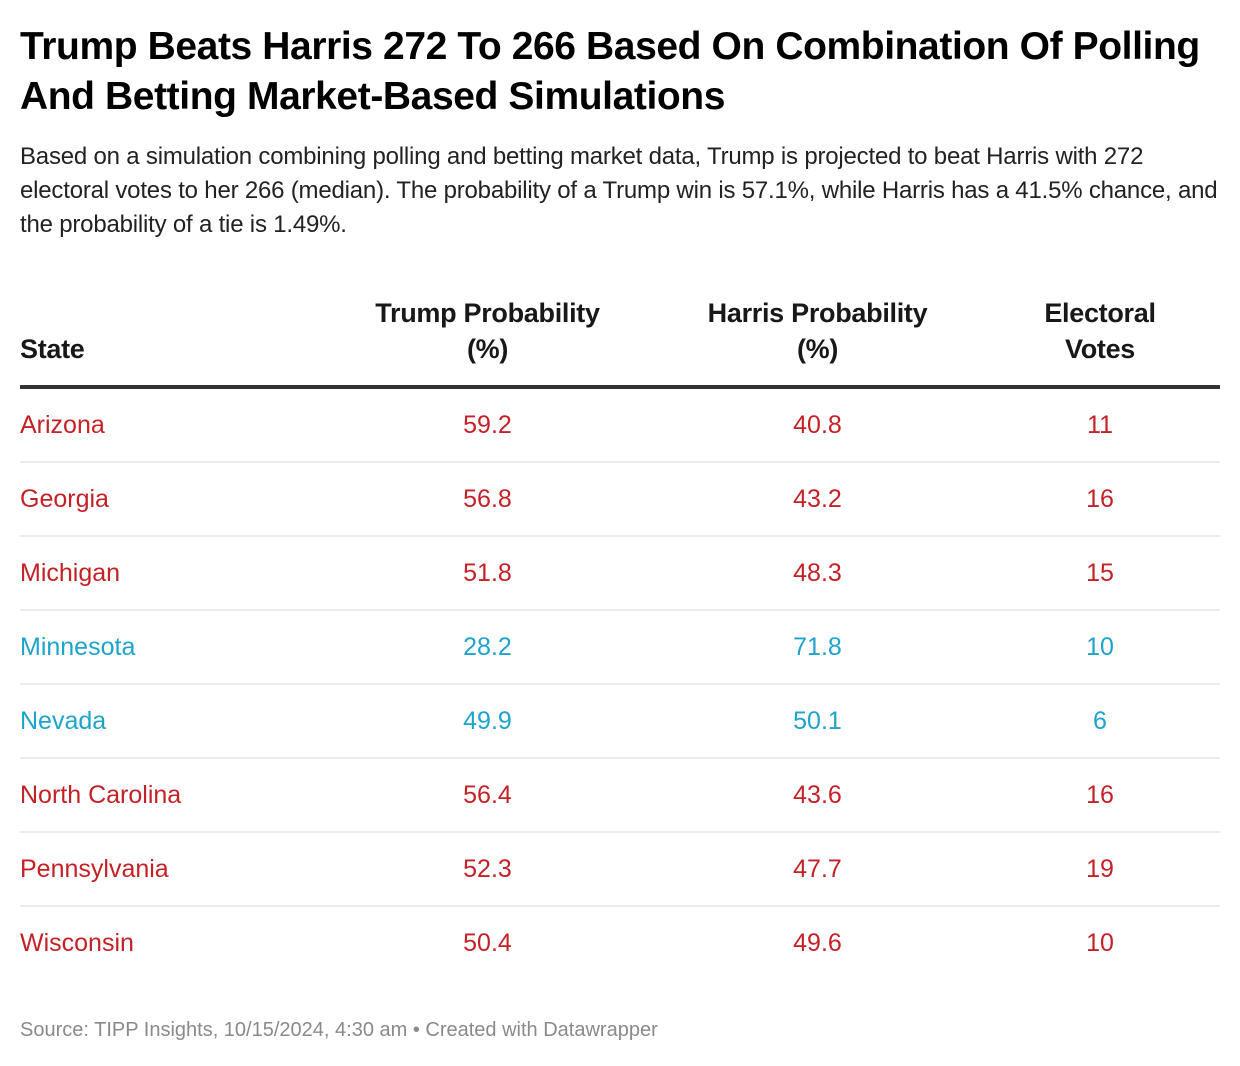  What do you see at coordinates (817, 313) in the screenshot?
I see `harris-header-line1: Harris Probability` at bounding box center [817, 313].